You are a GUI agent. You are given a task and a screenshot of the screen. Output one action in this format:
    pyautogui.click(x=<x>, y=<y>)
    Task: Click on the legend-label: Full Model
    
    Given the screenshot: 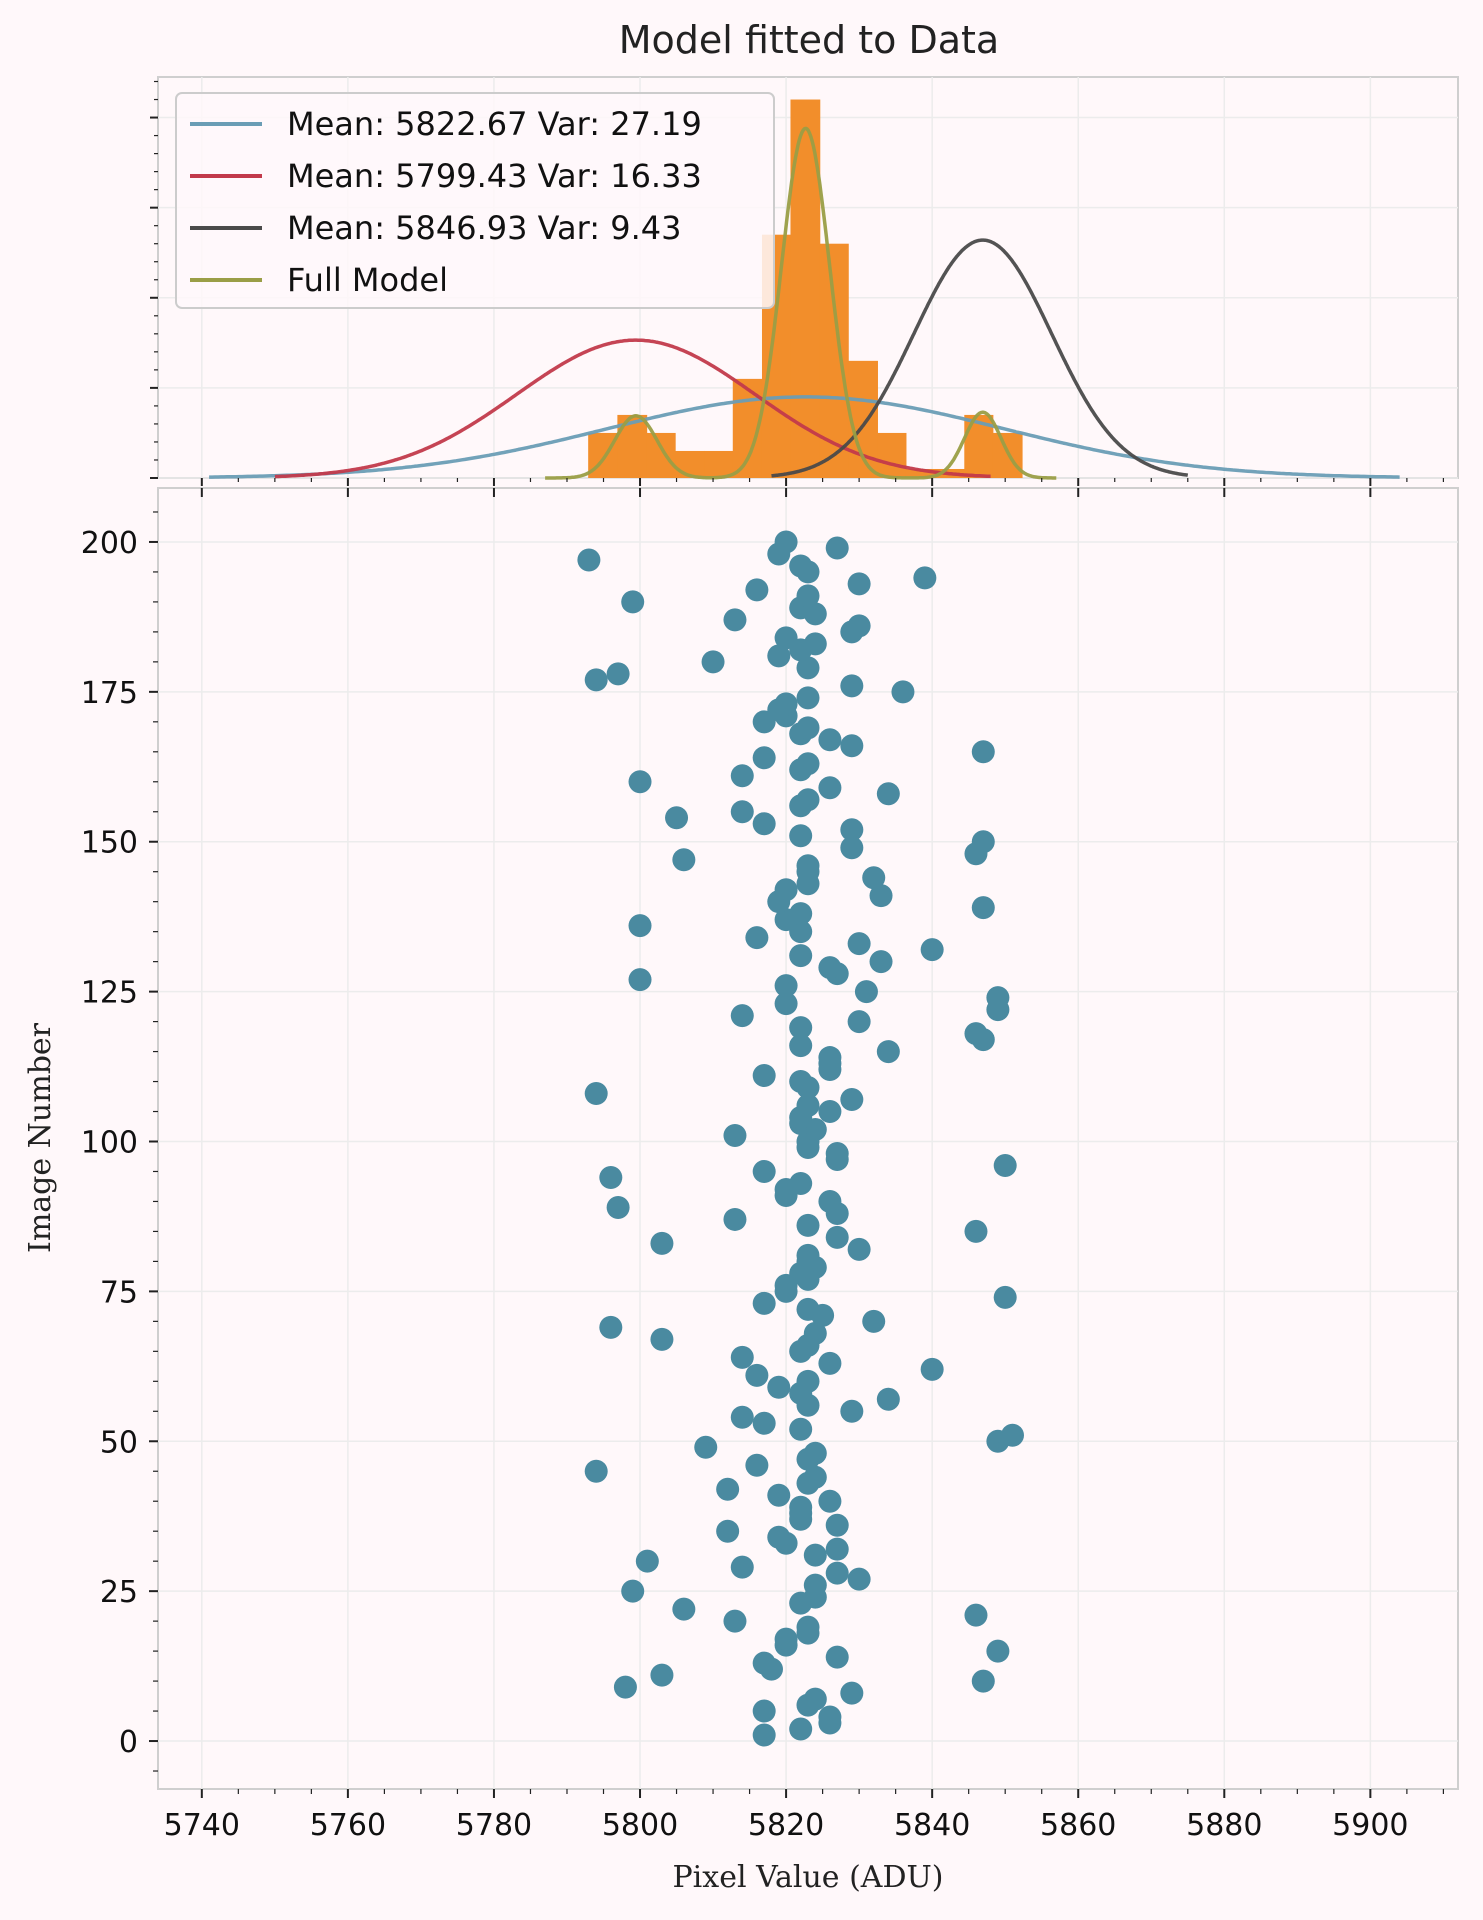 What is the action you would take?
    pyautogui.click(x=367, y=280)
    